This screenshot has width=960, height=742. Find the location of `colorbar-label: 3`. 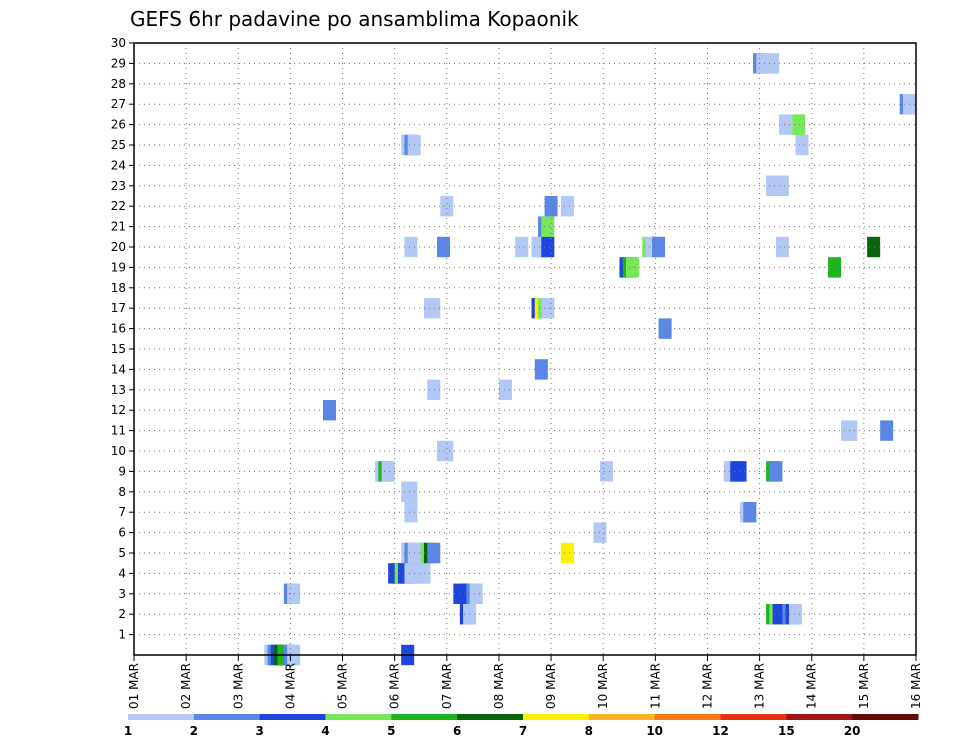

colorbar-label: 3 is located at coordinates (259, 731).